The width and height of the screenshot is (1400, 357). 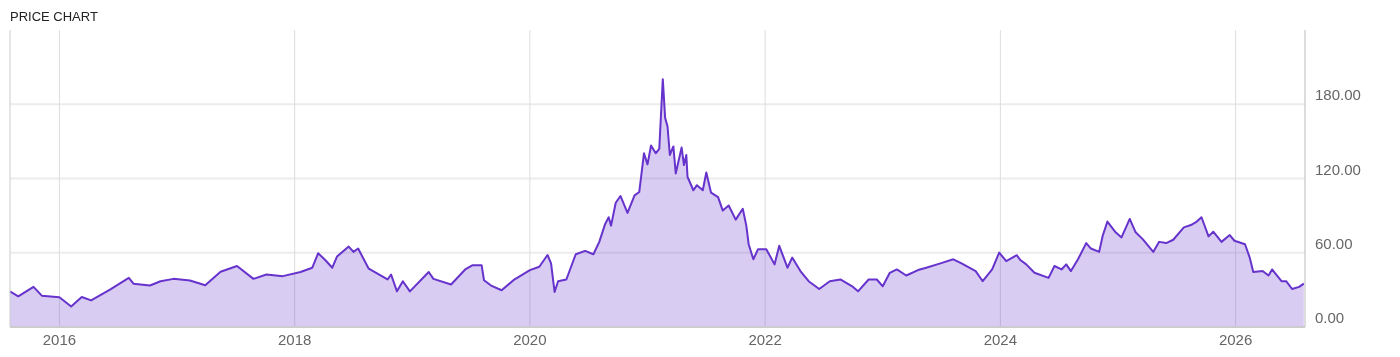 What do you see at coordinates (765, 339) in the screenshot?
I see `x-tick-label: 2022` at bounding box center [765, 339].